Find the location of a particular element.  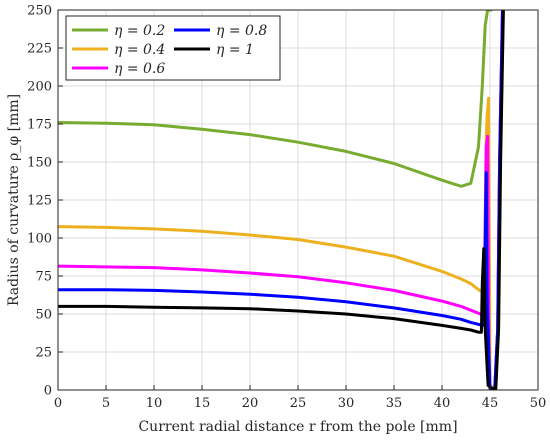

legend: η = 0.2 η = 0.4 η = 0.6 η = 0.8 η = 1 is located at coordinates (173, 48).